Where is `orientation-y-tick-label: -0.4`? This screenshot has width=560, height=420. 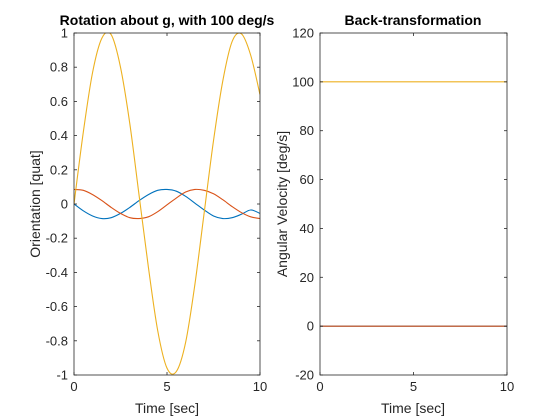 orientation-y-tick-label: -0.4 is located at coordinates (57, 272).